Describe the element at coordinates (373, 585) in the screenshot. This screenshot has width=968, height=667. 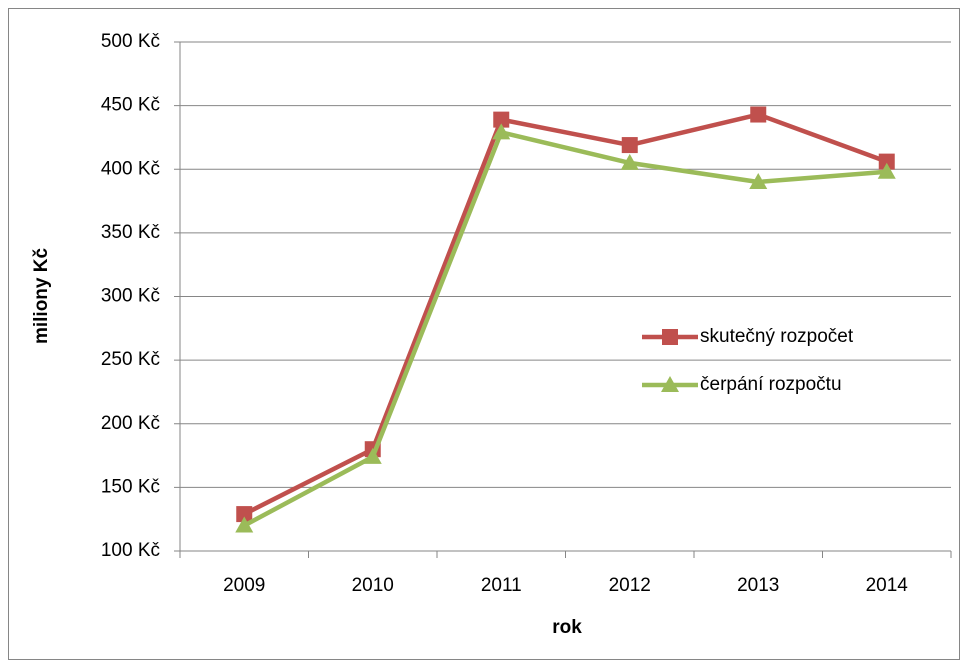
I see `x-tick-label: 2010` at that location.